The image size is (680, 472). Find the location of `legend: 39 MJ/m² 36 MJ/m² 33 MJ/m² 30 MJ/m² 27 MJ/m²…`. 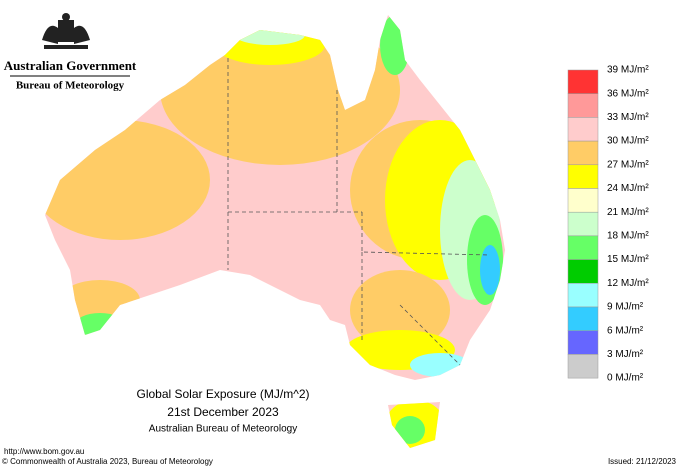

legend: 39 MJ/m² 36 MJ/m² 33 MJ/m² 30 MJ/m² 27 MJ/m²… is located at coordinates (608, 224).